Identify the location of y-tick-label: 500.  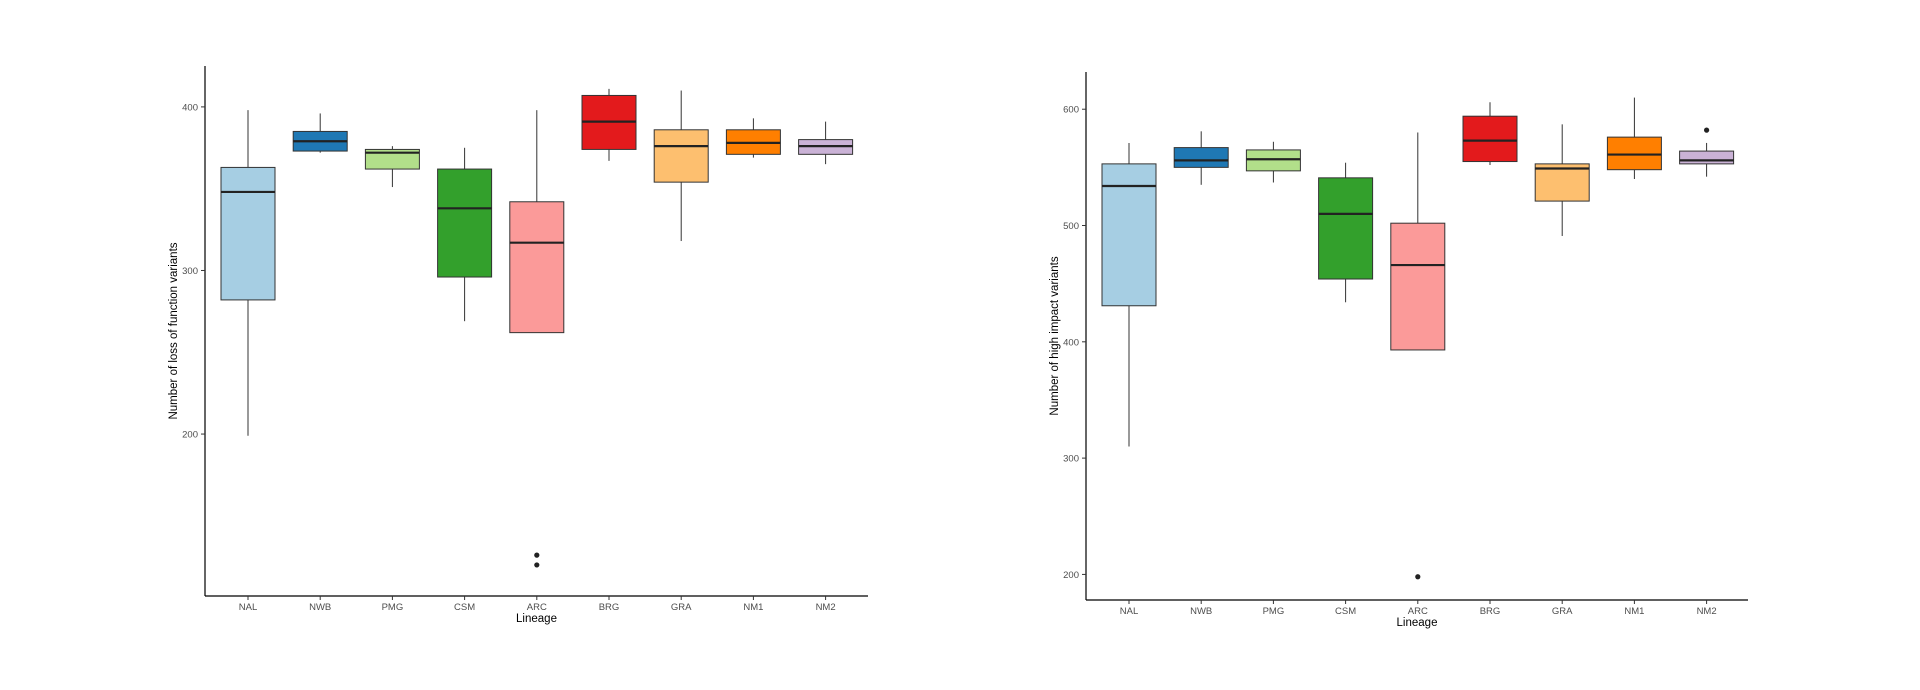
(1071, 226).